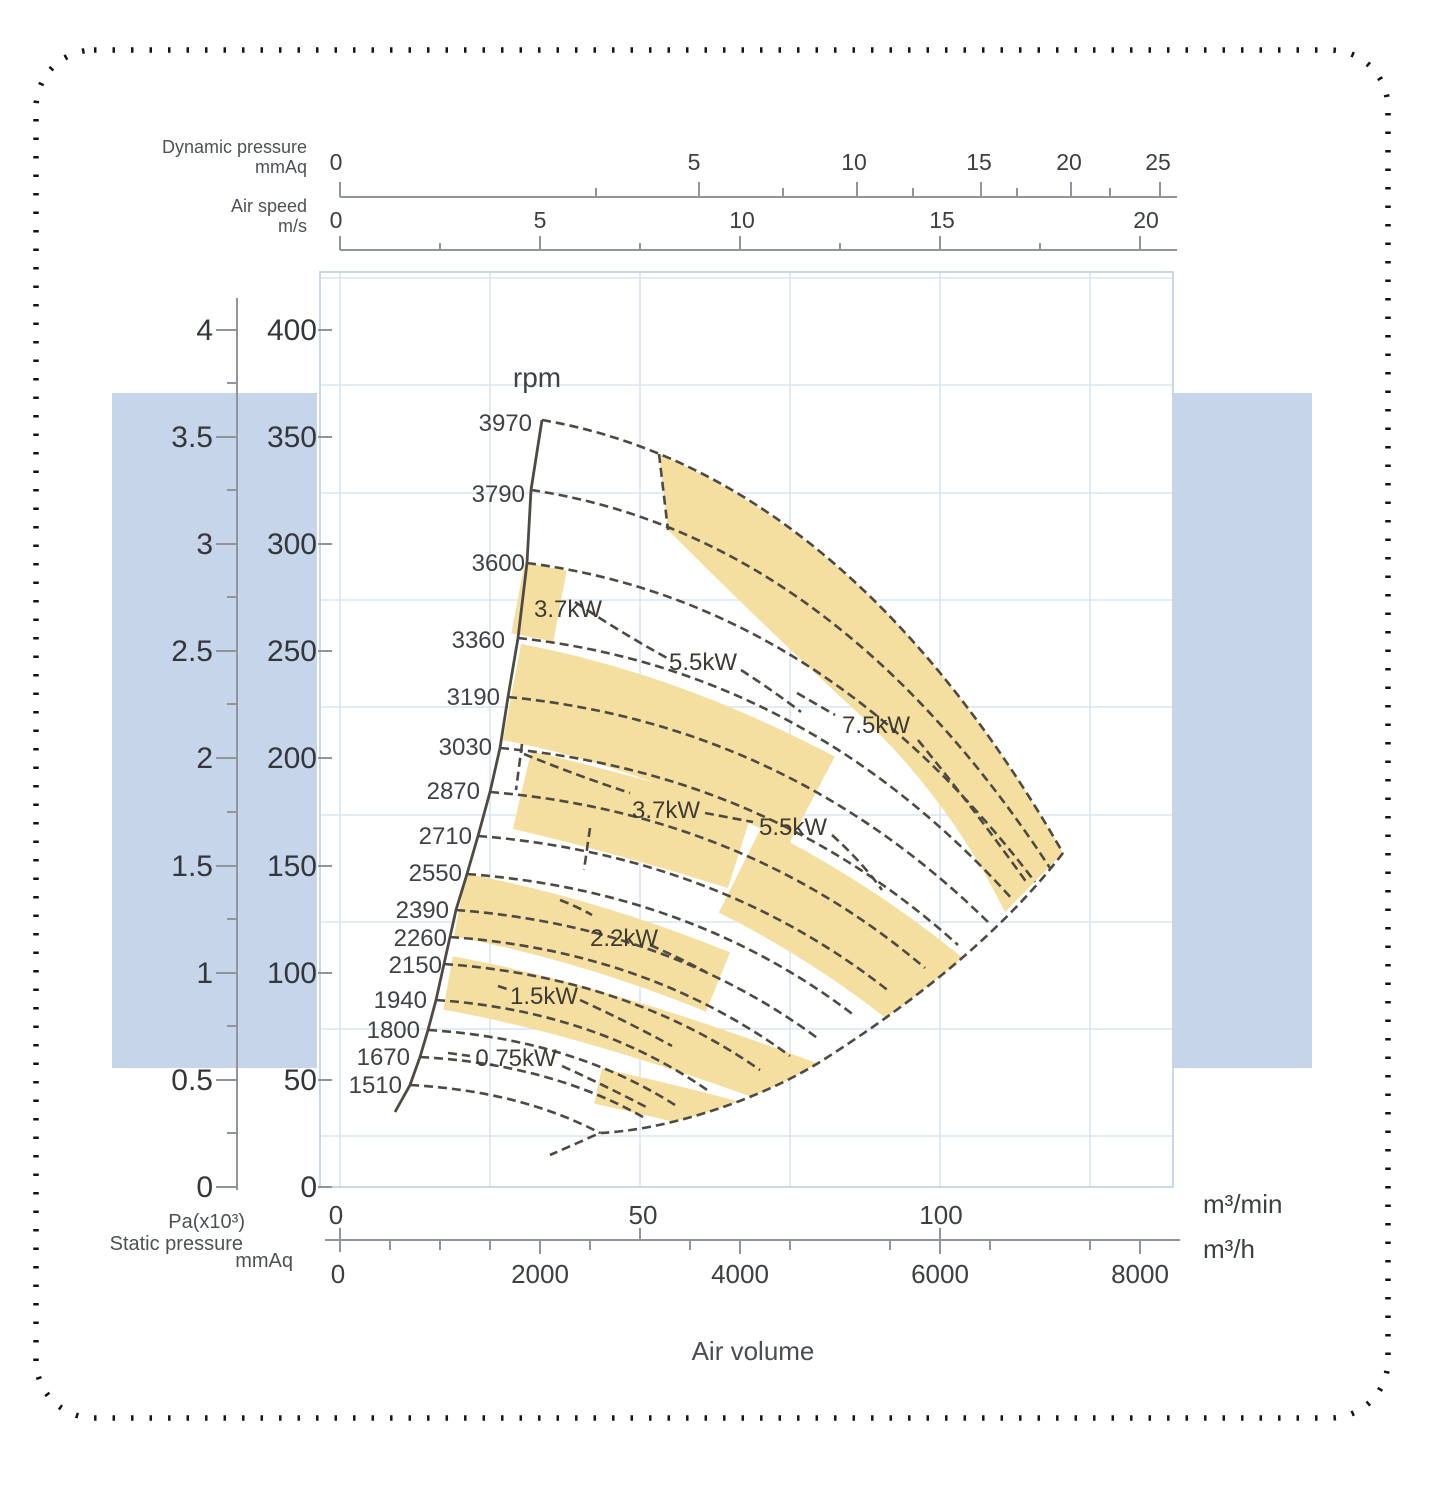  I want to click on m3min-tick-0: 0, so click(336, 1215).